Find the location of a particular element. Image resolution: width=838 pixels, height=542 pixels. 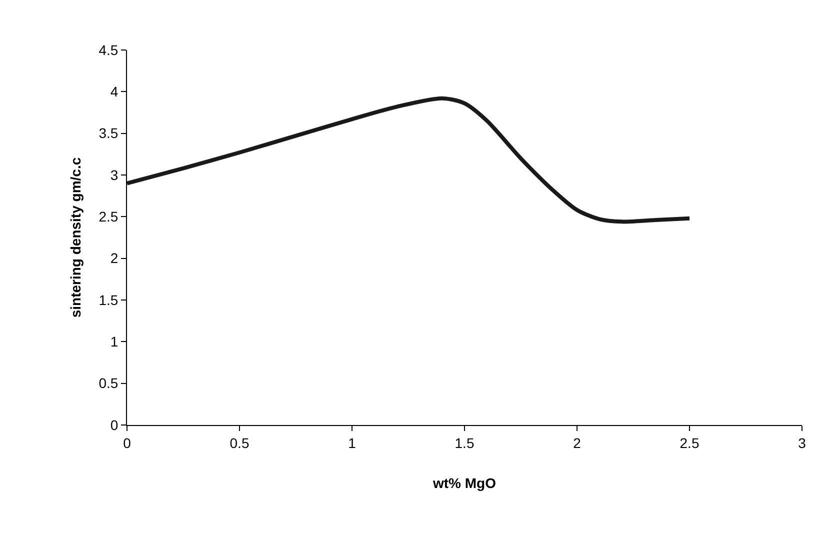

y-tick-label: 1.5 is located at coordinates (108, 300).